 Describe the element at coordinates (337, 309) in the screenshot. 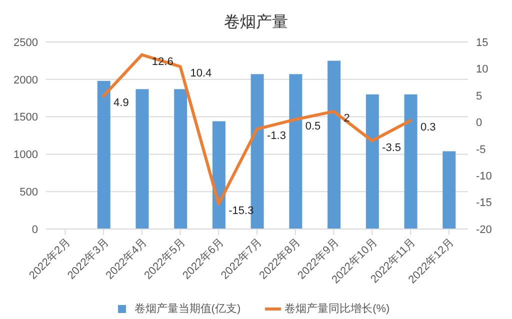

I see `legend-label: 卷烟产量同比增长(%)` at that location.